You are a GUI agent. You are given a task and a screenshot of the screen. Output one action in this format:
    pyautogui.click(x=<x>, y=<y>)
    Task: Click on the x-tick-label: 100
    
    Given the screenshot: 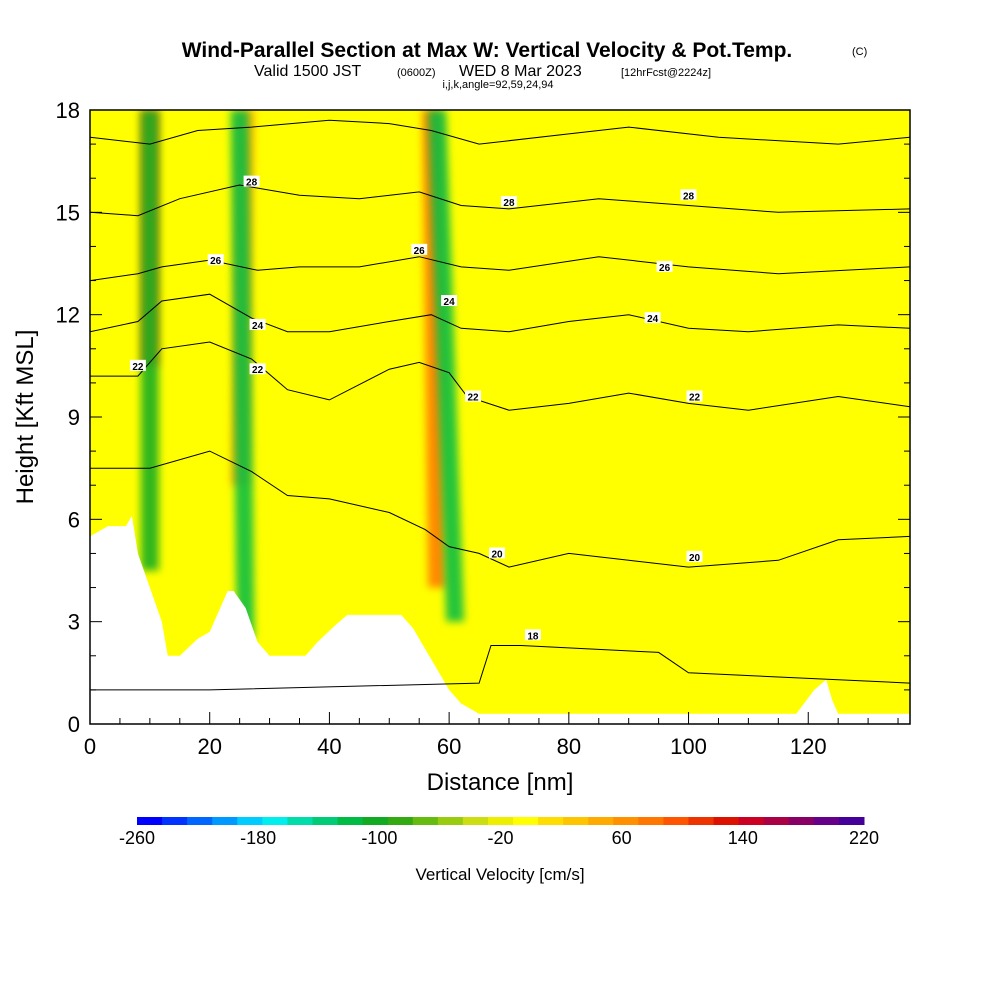 What is the action you would take?
    pyautogui.click(x=688, y=746)
    